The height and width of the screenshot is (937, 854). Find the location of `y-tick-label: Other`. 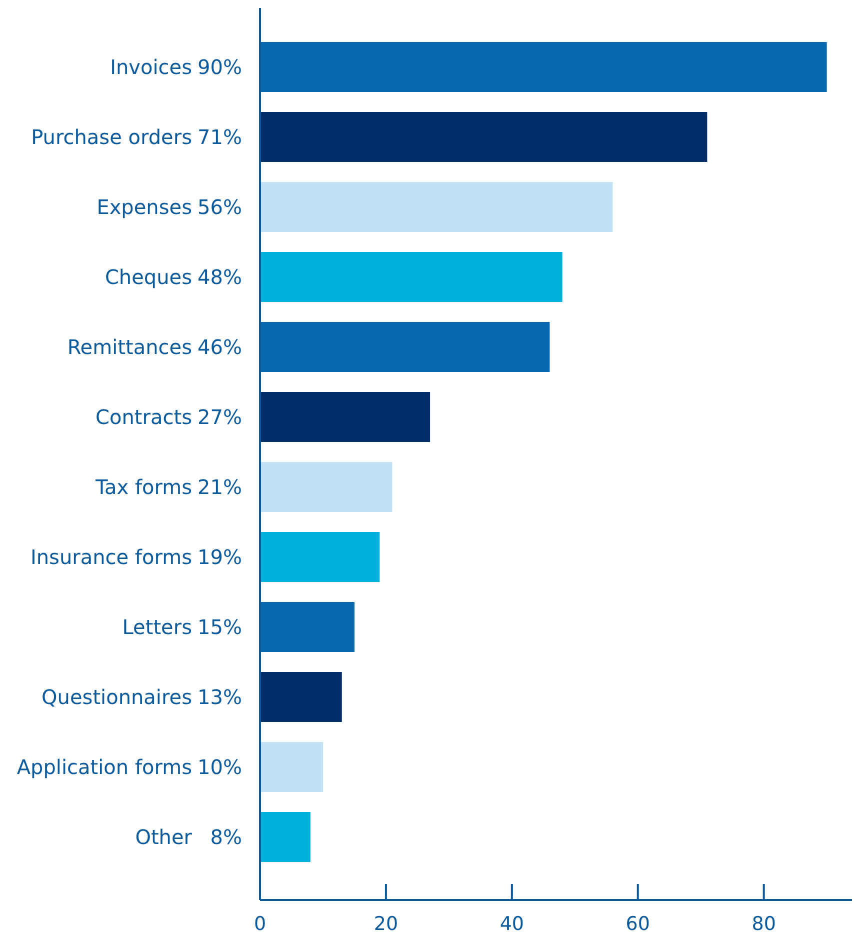

y-tick-label: Other is located at coordinates (164, 837).